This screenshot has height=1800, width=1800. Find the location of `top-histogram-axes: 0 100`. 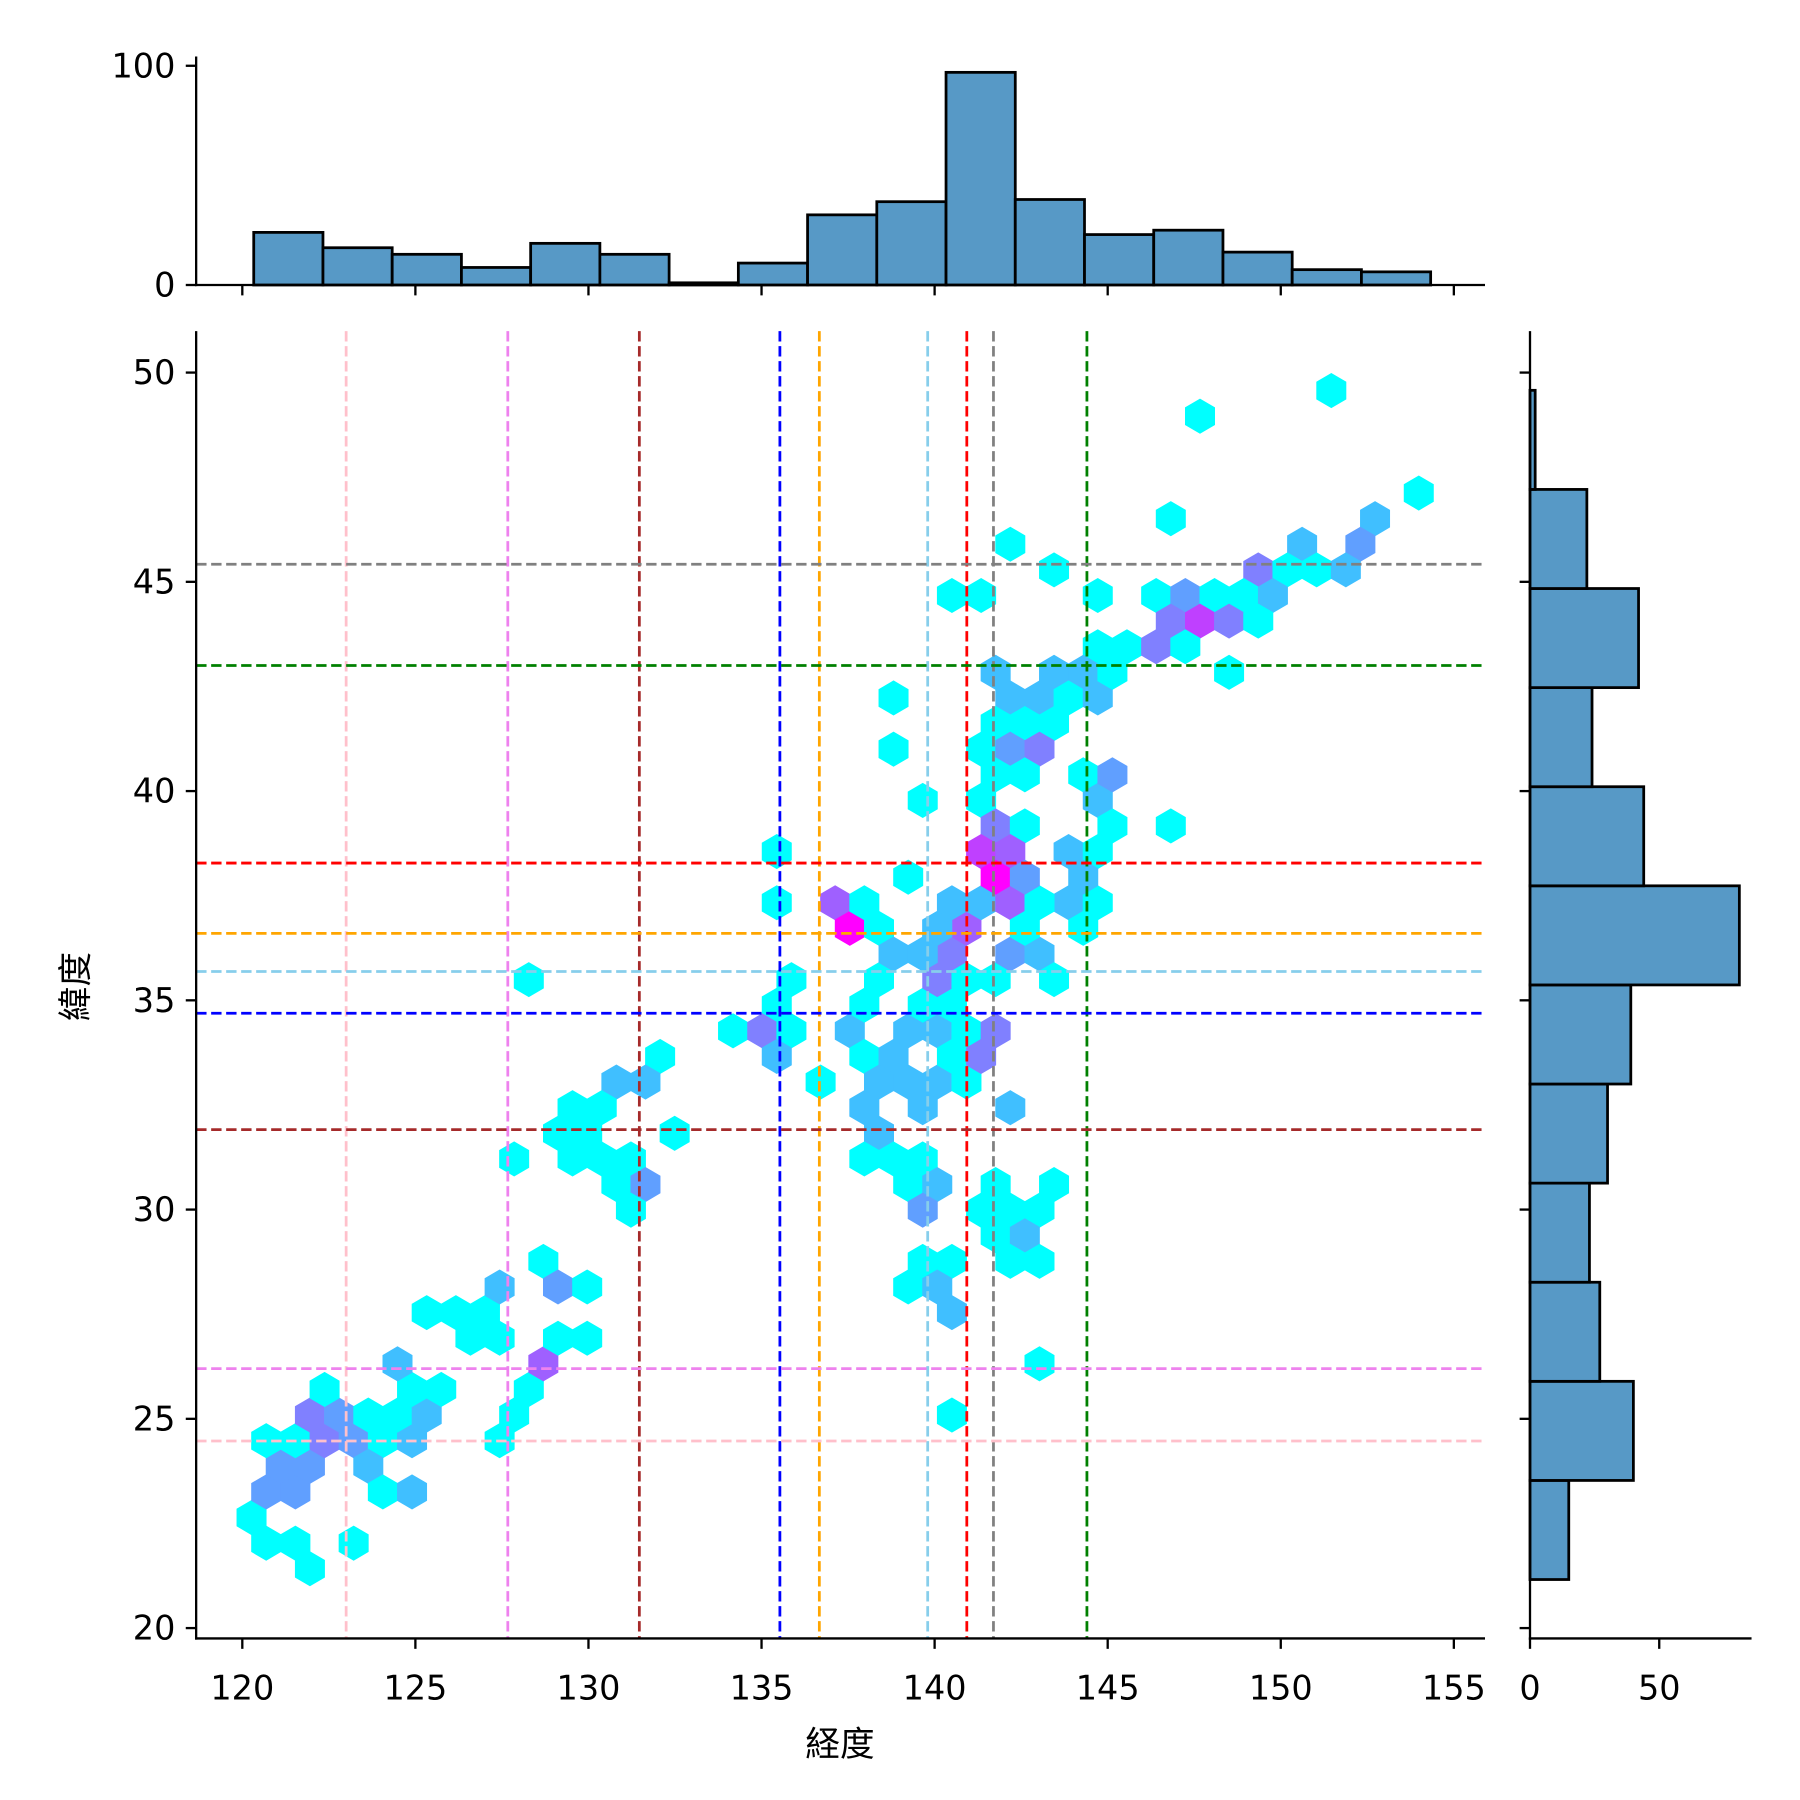

top-histogram-axes: 0 100 is located at coordinates (798, 175).